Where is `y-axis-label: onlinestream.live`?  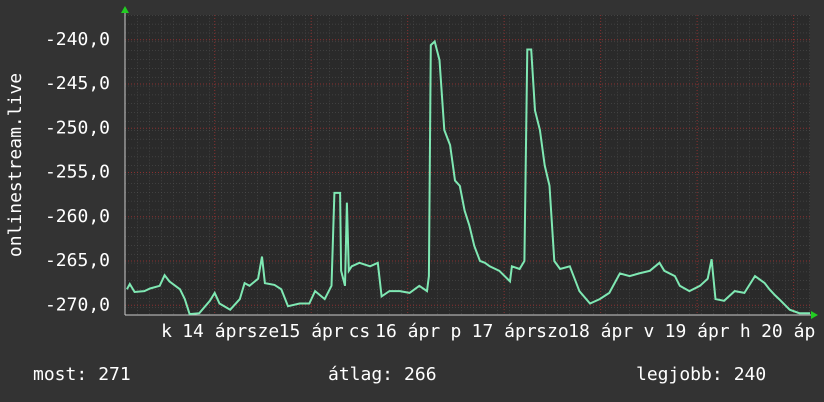 y-axis-label: onlinestream.live is located at coordinates (15, 165).